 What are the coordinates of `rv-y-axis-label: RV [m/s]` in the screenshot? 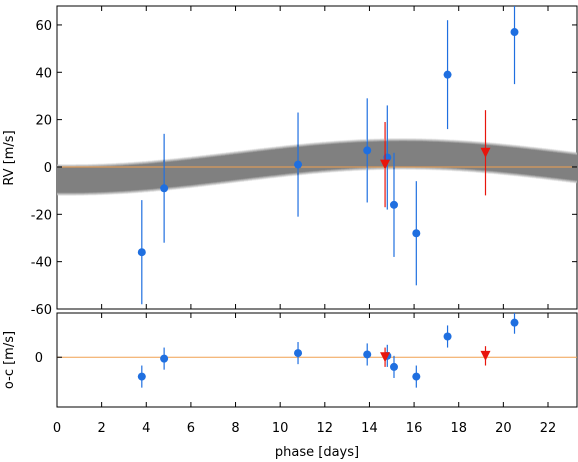 It's located at (9, 157).